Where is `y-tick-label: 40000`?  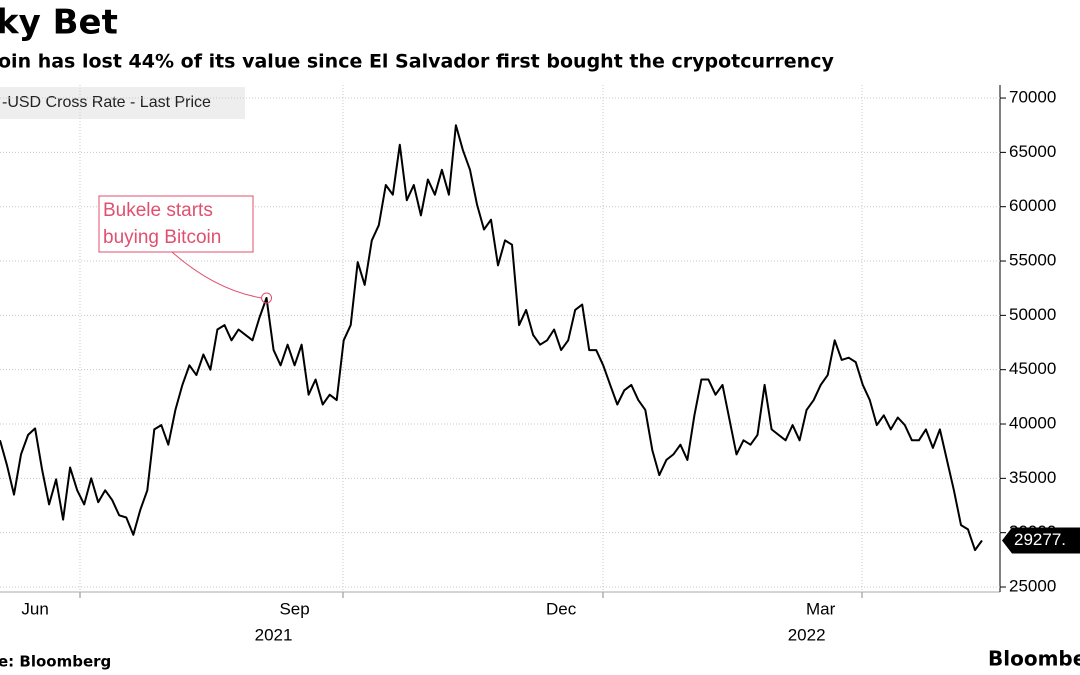
y-tick-label: 40000 is located at coordinates (1032, 422).